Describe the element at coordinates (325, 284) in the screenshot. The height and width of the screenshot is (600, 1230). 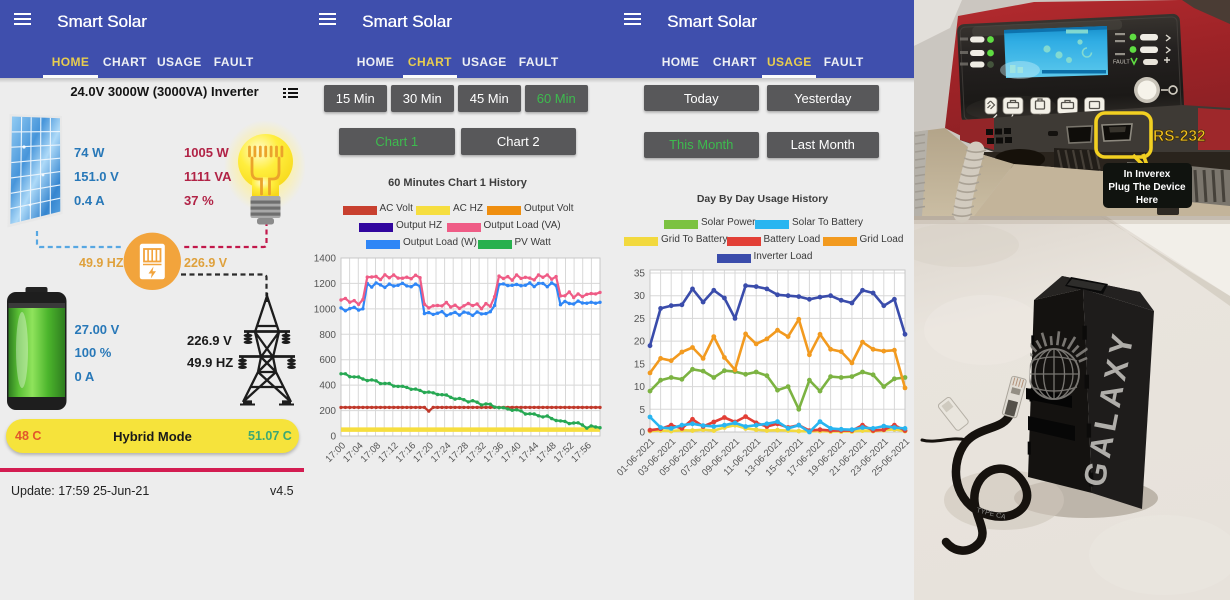
I see `svg-text: 1200` at that location.